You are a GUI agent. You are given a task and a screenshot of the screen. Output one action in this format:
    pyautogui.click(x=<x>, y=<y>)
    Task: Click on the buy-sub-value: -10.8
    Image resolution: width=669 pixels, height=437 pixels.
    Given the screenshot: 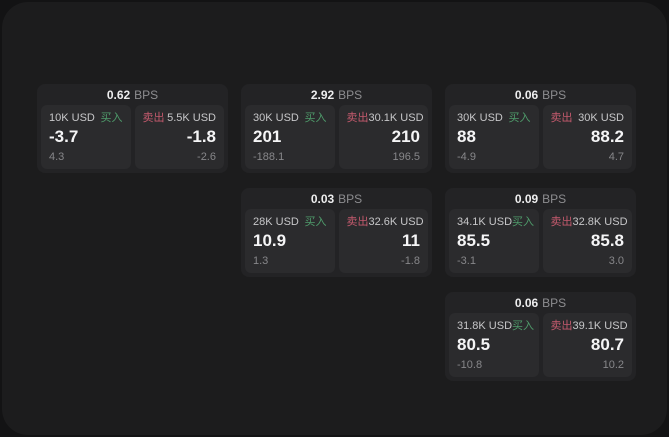 What is the action you would take?
    pyautogui.click(x=470, y=365)
    